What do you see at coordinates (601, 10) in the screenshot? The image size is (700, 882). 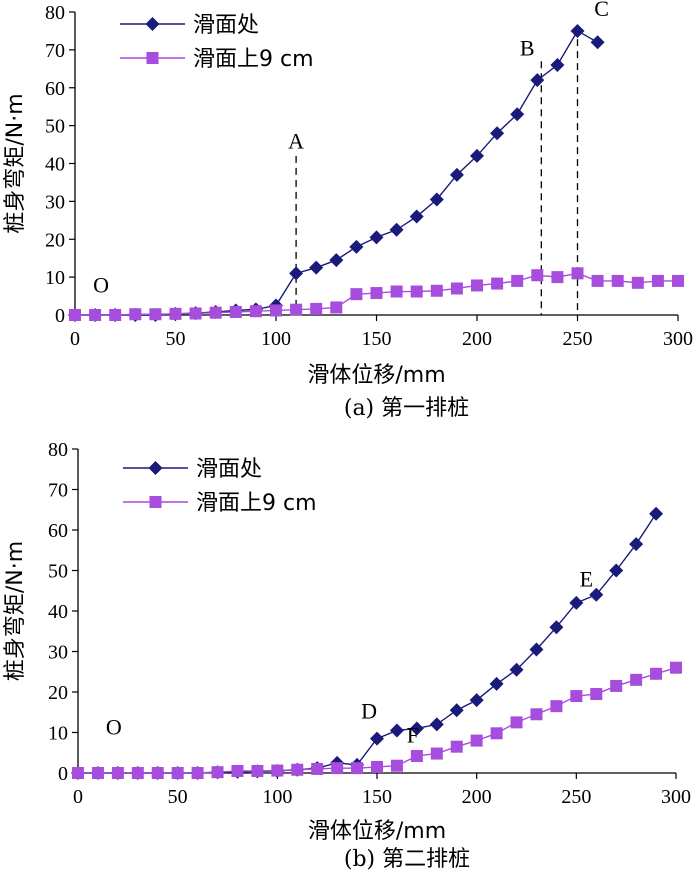 I see `annotation-C: C` at bounding box center [601, 10].